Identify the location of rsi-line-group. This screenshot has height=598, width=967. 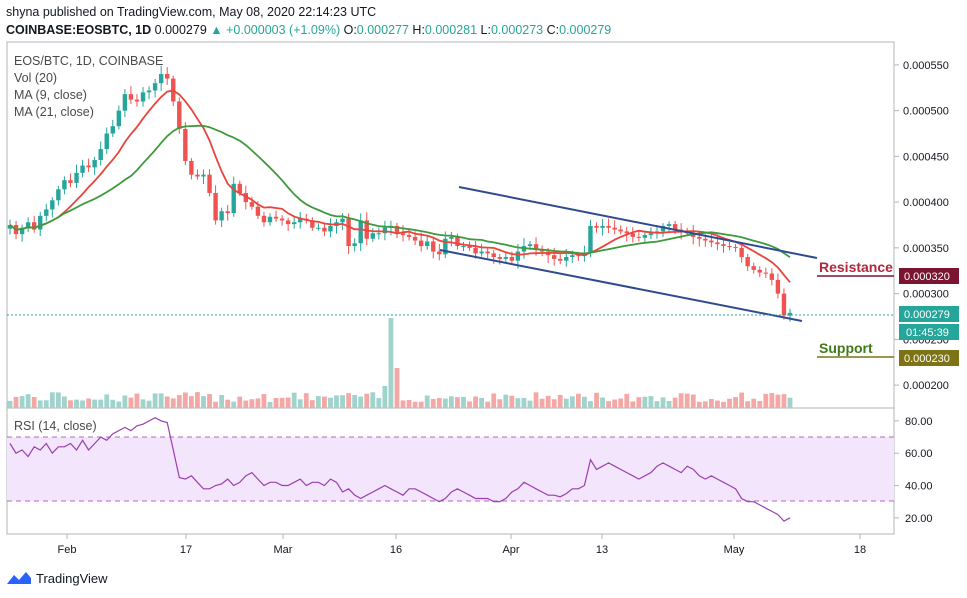
(400, 469).